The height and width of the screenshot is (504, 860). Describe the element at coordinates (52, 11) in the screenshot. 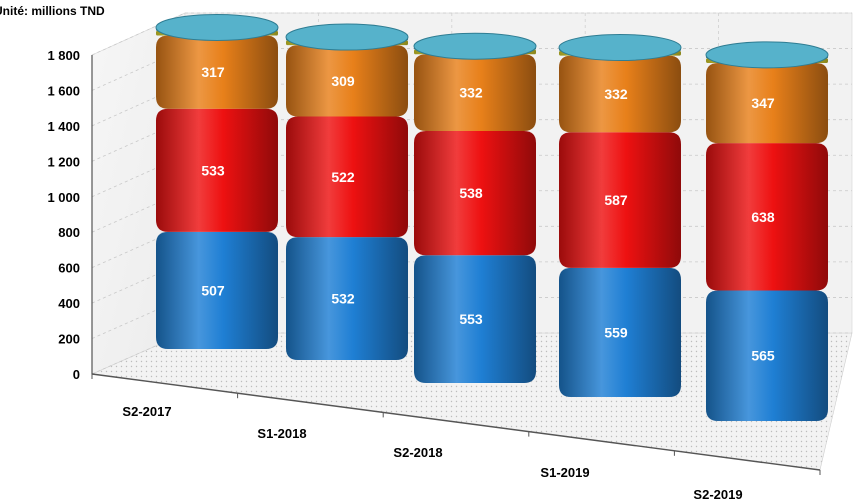

I see `unit-label: Unité: millions TND` at that location.